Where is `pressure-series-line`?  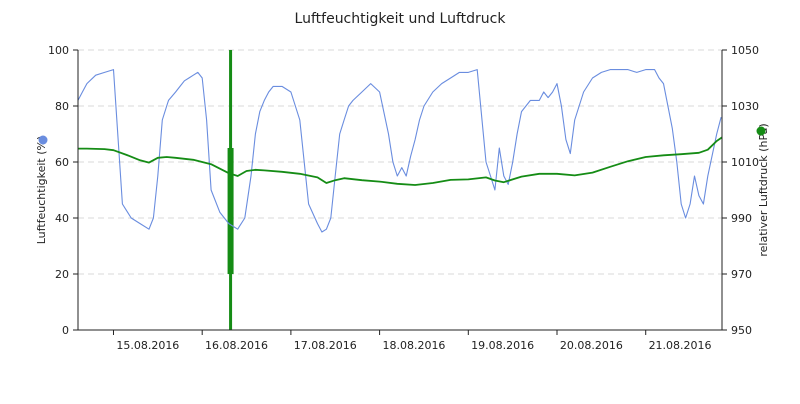 pressure-series-line is located at coordinates (400, 161).